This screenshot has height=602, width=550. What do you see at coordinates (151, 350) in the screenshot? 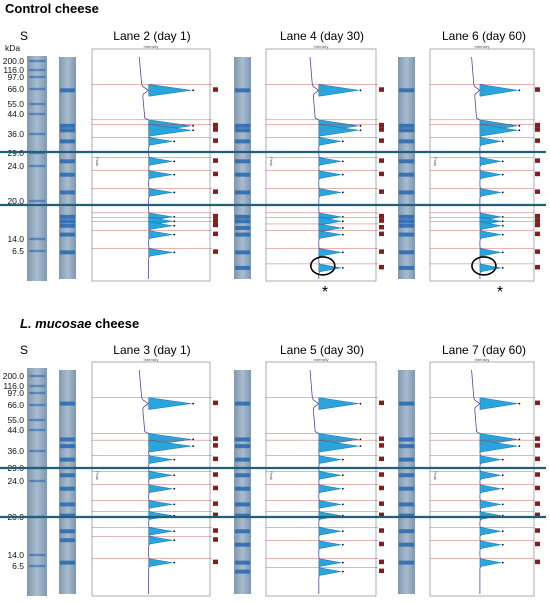
I see `lane-title: Lane 3 (day 1)` at bounding box center [151, 350].